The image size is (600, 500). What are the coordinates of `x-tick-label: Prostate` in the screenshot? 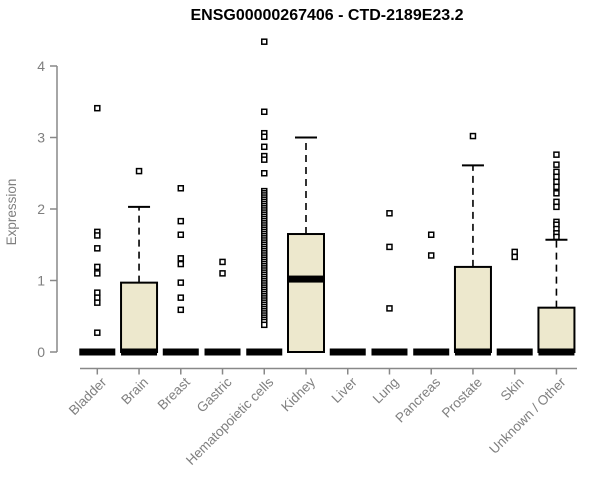 It's located at (462, 398).